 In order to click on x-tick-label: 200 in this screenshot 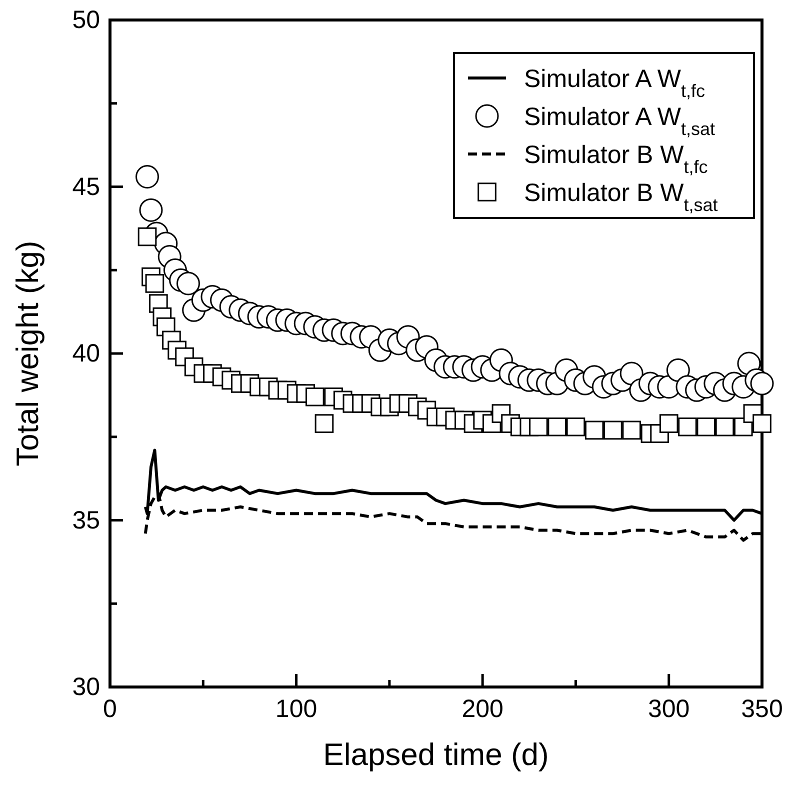, I will do `click(483, 708)`.